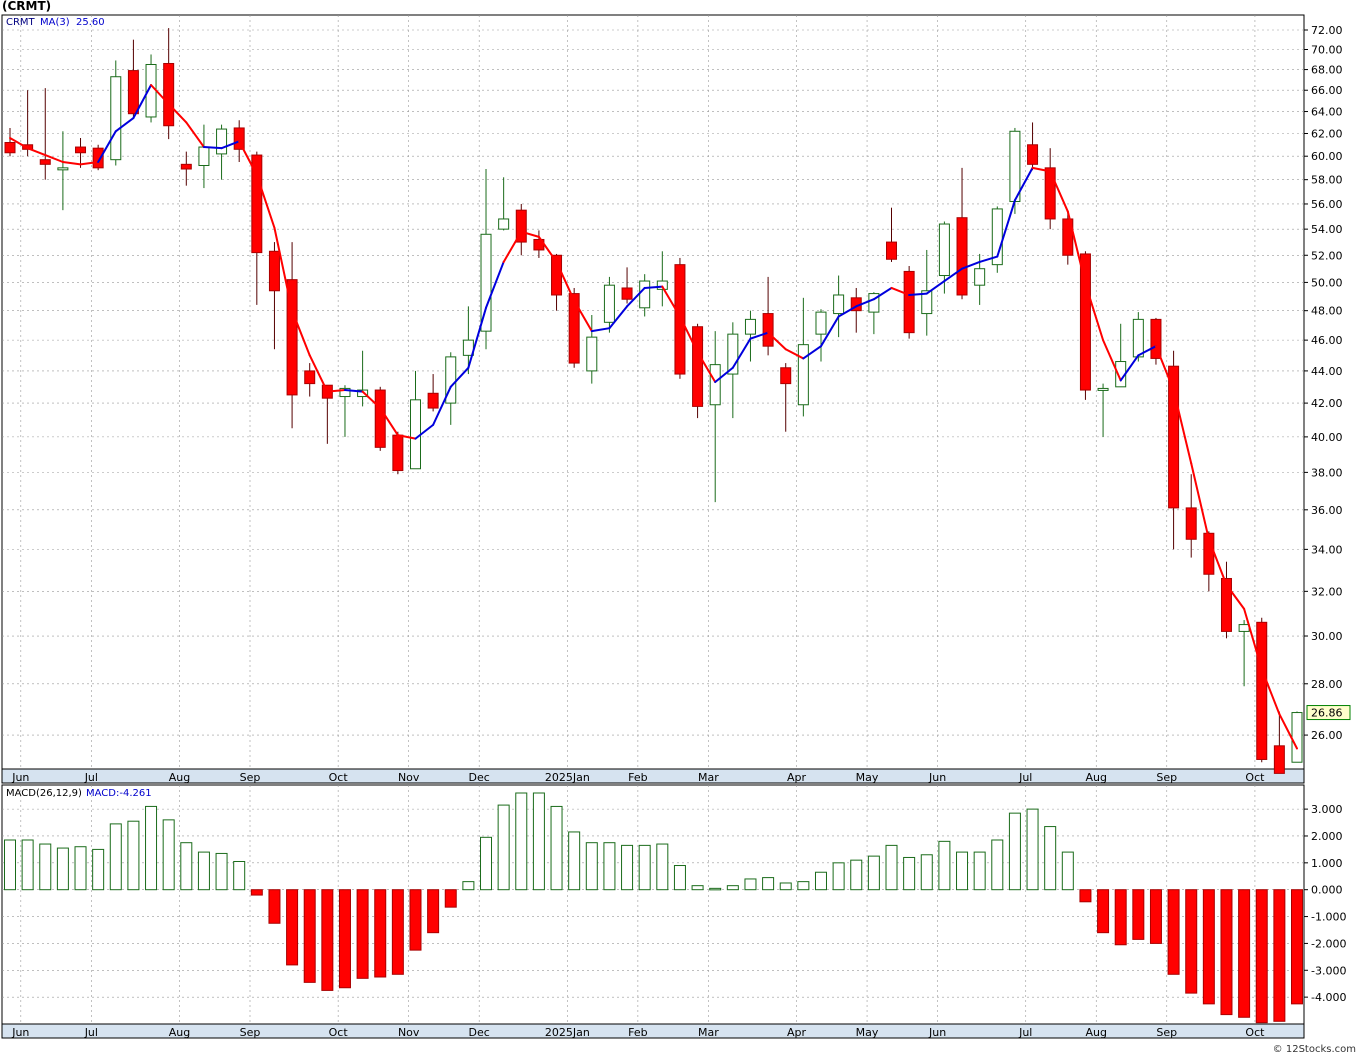 The width and height of the screenshot is (1360, 1056). Describe the element at coordinates (1314, 1049) in the screenshot. I see `site-credit: © 12Stocks.com` at that location.